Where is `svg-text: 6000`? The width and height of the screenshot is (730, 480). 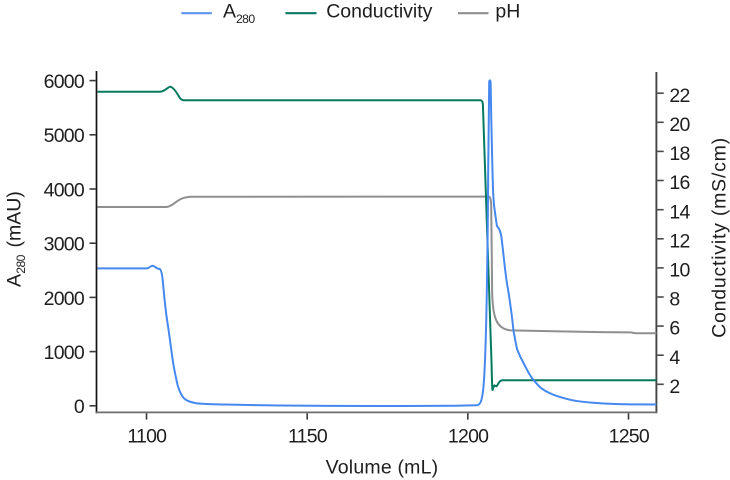 svg-text: 6000 is located at coordinates (64, 82).